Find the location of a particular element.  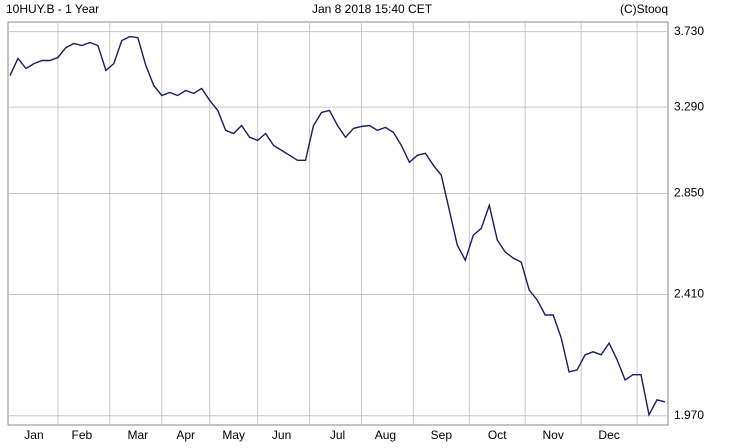

y-tick-label: 3.290 is located at coordinates (689, 106).